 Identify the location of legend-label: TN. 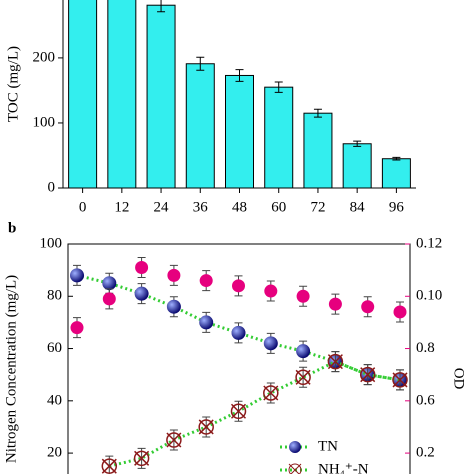
(328, 446).